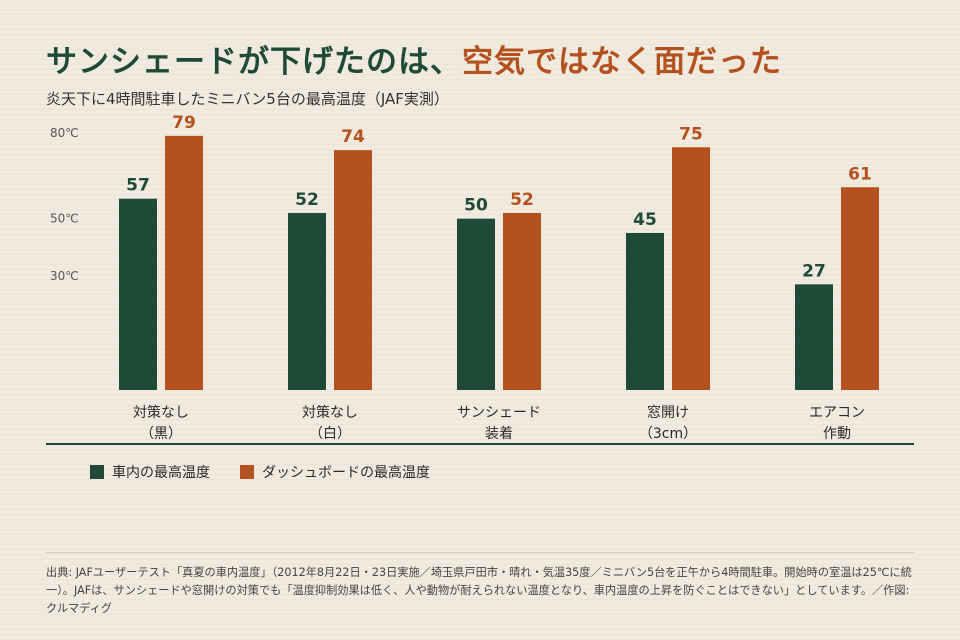  Describe the element at coordinates (64, 276) in the screenshot. I see `y-tick-label-2: 30℃` at that location.